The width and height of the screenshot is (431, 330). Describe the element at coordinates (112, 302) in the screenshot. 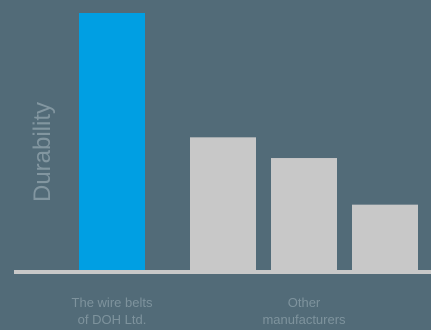

I see `category-label-0-line-0: The wire belts` at that location.